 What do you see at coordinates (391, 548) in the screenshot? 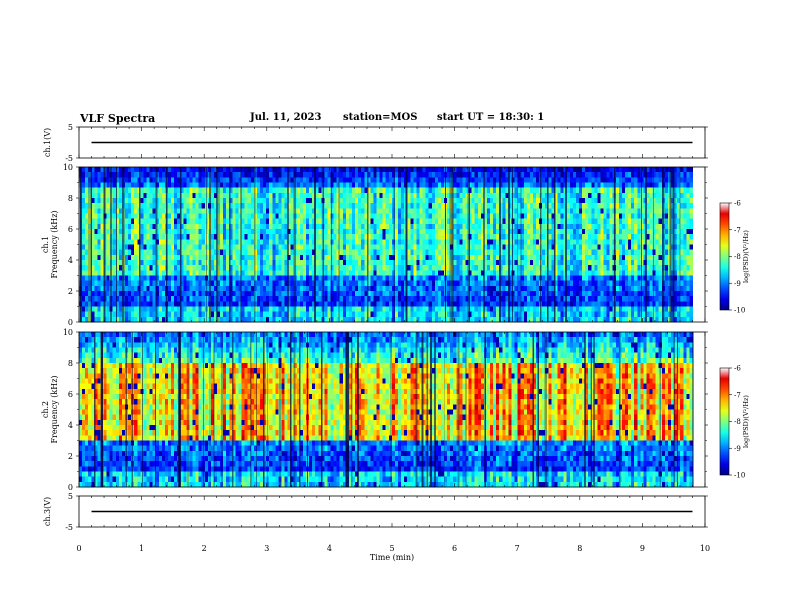
I see `x-tick-label: 5` at bounding box center [391, 548].